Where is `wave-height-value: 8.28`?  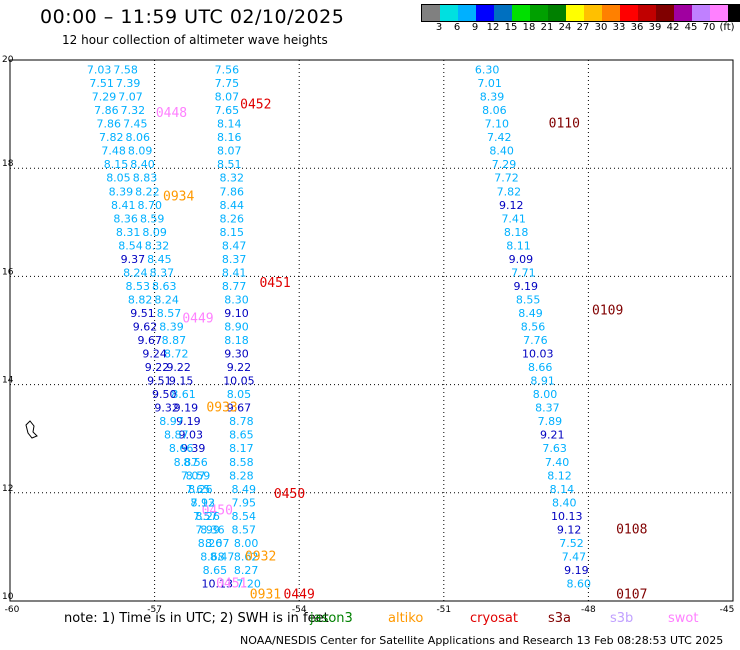
wave-height-value: 8.28 is located at coordinates (241, 475).